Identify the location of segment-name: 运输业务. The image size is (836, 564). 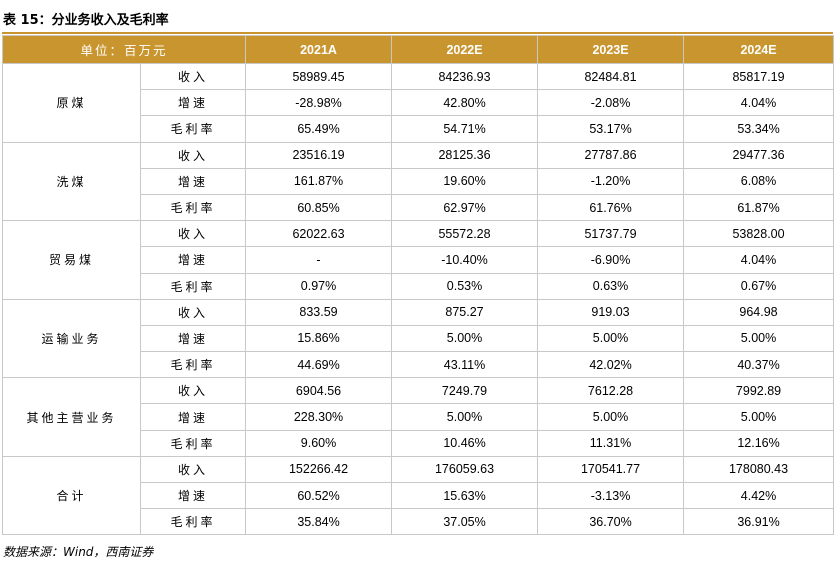
(71, 338).